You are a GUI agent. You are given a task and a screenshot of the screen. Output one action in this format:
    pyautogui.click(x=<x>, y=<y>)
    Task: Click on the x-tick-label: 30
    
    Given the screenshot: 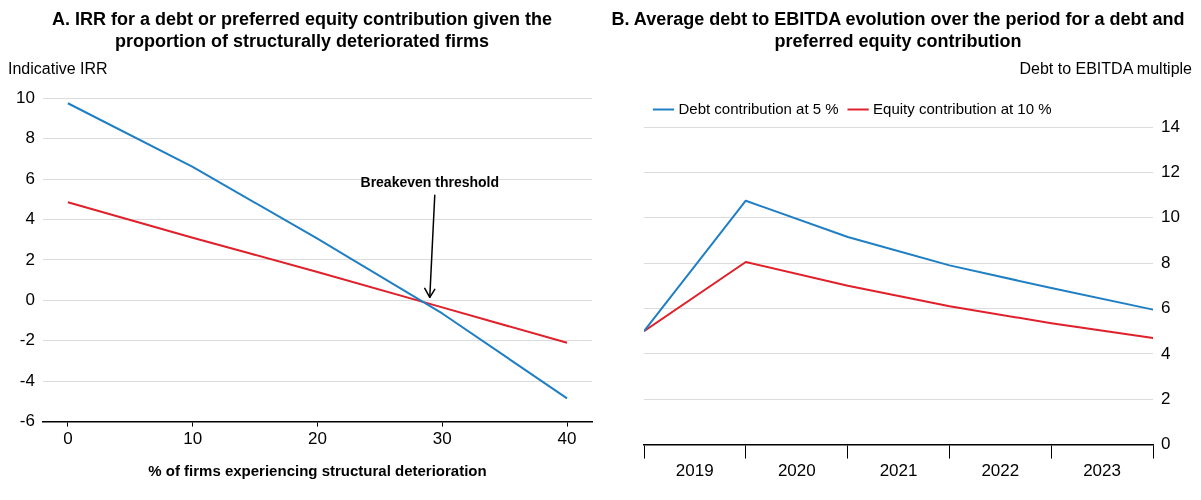 What is the action you would take?
    pyautogui.click(x=442, y=439)
    